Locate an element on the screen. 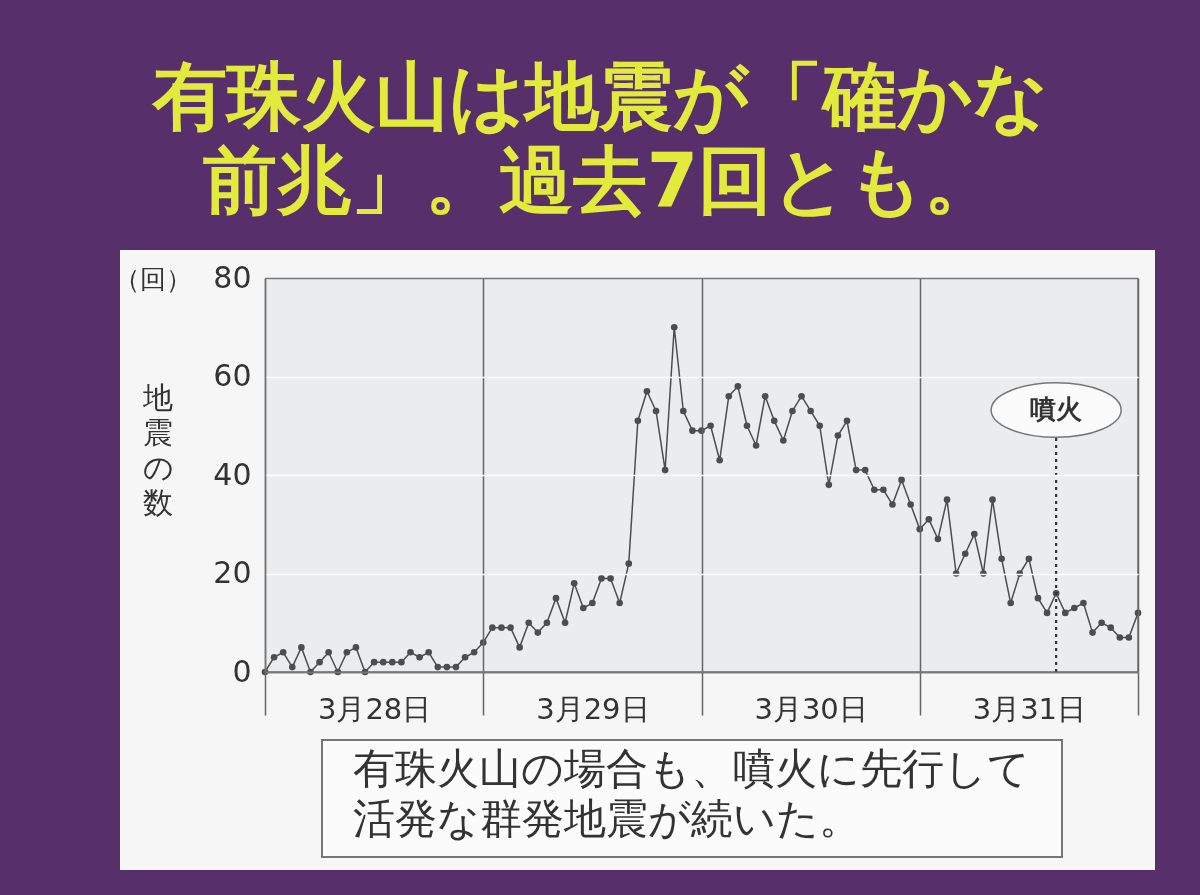 The height and width of the screenshot is (895, 1200). x-tick-label: 3月29日 is located at coordinates (593, 708).